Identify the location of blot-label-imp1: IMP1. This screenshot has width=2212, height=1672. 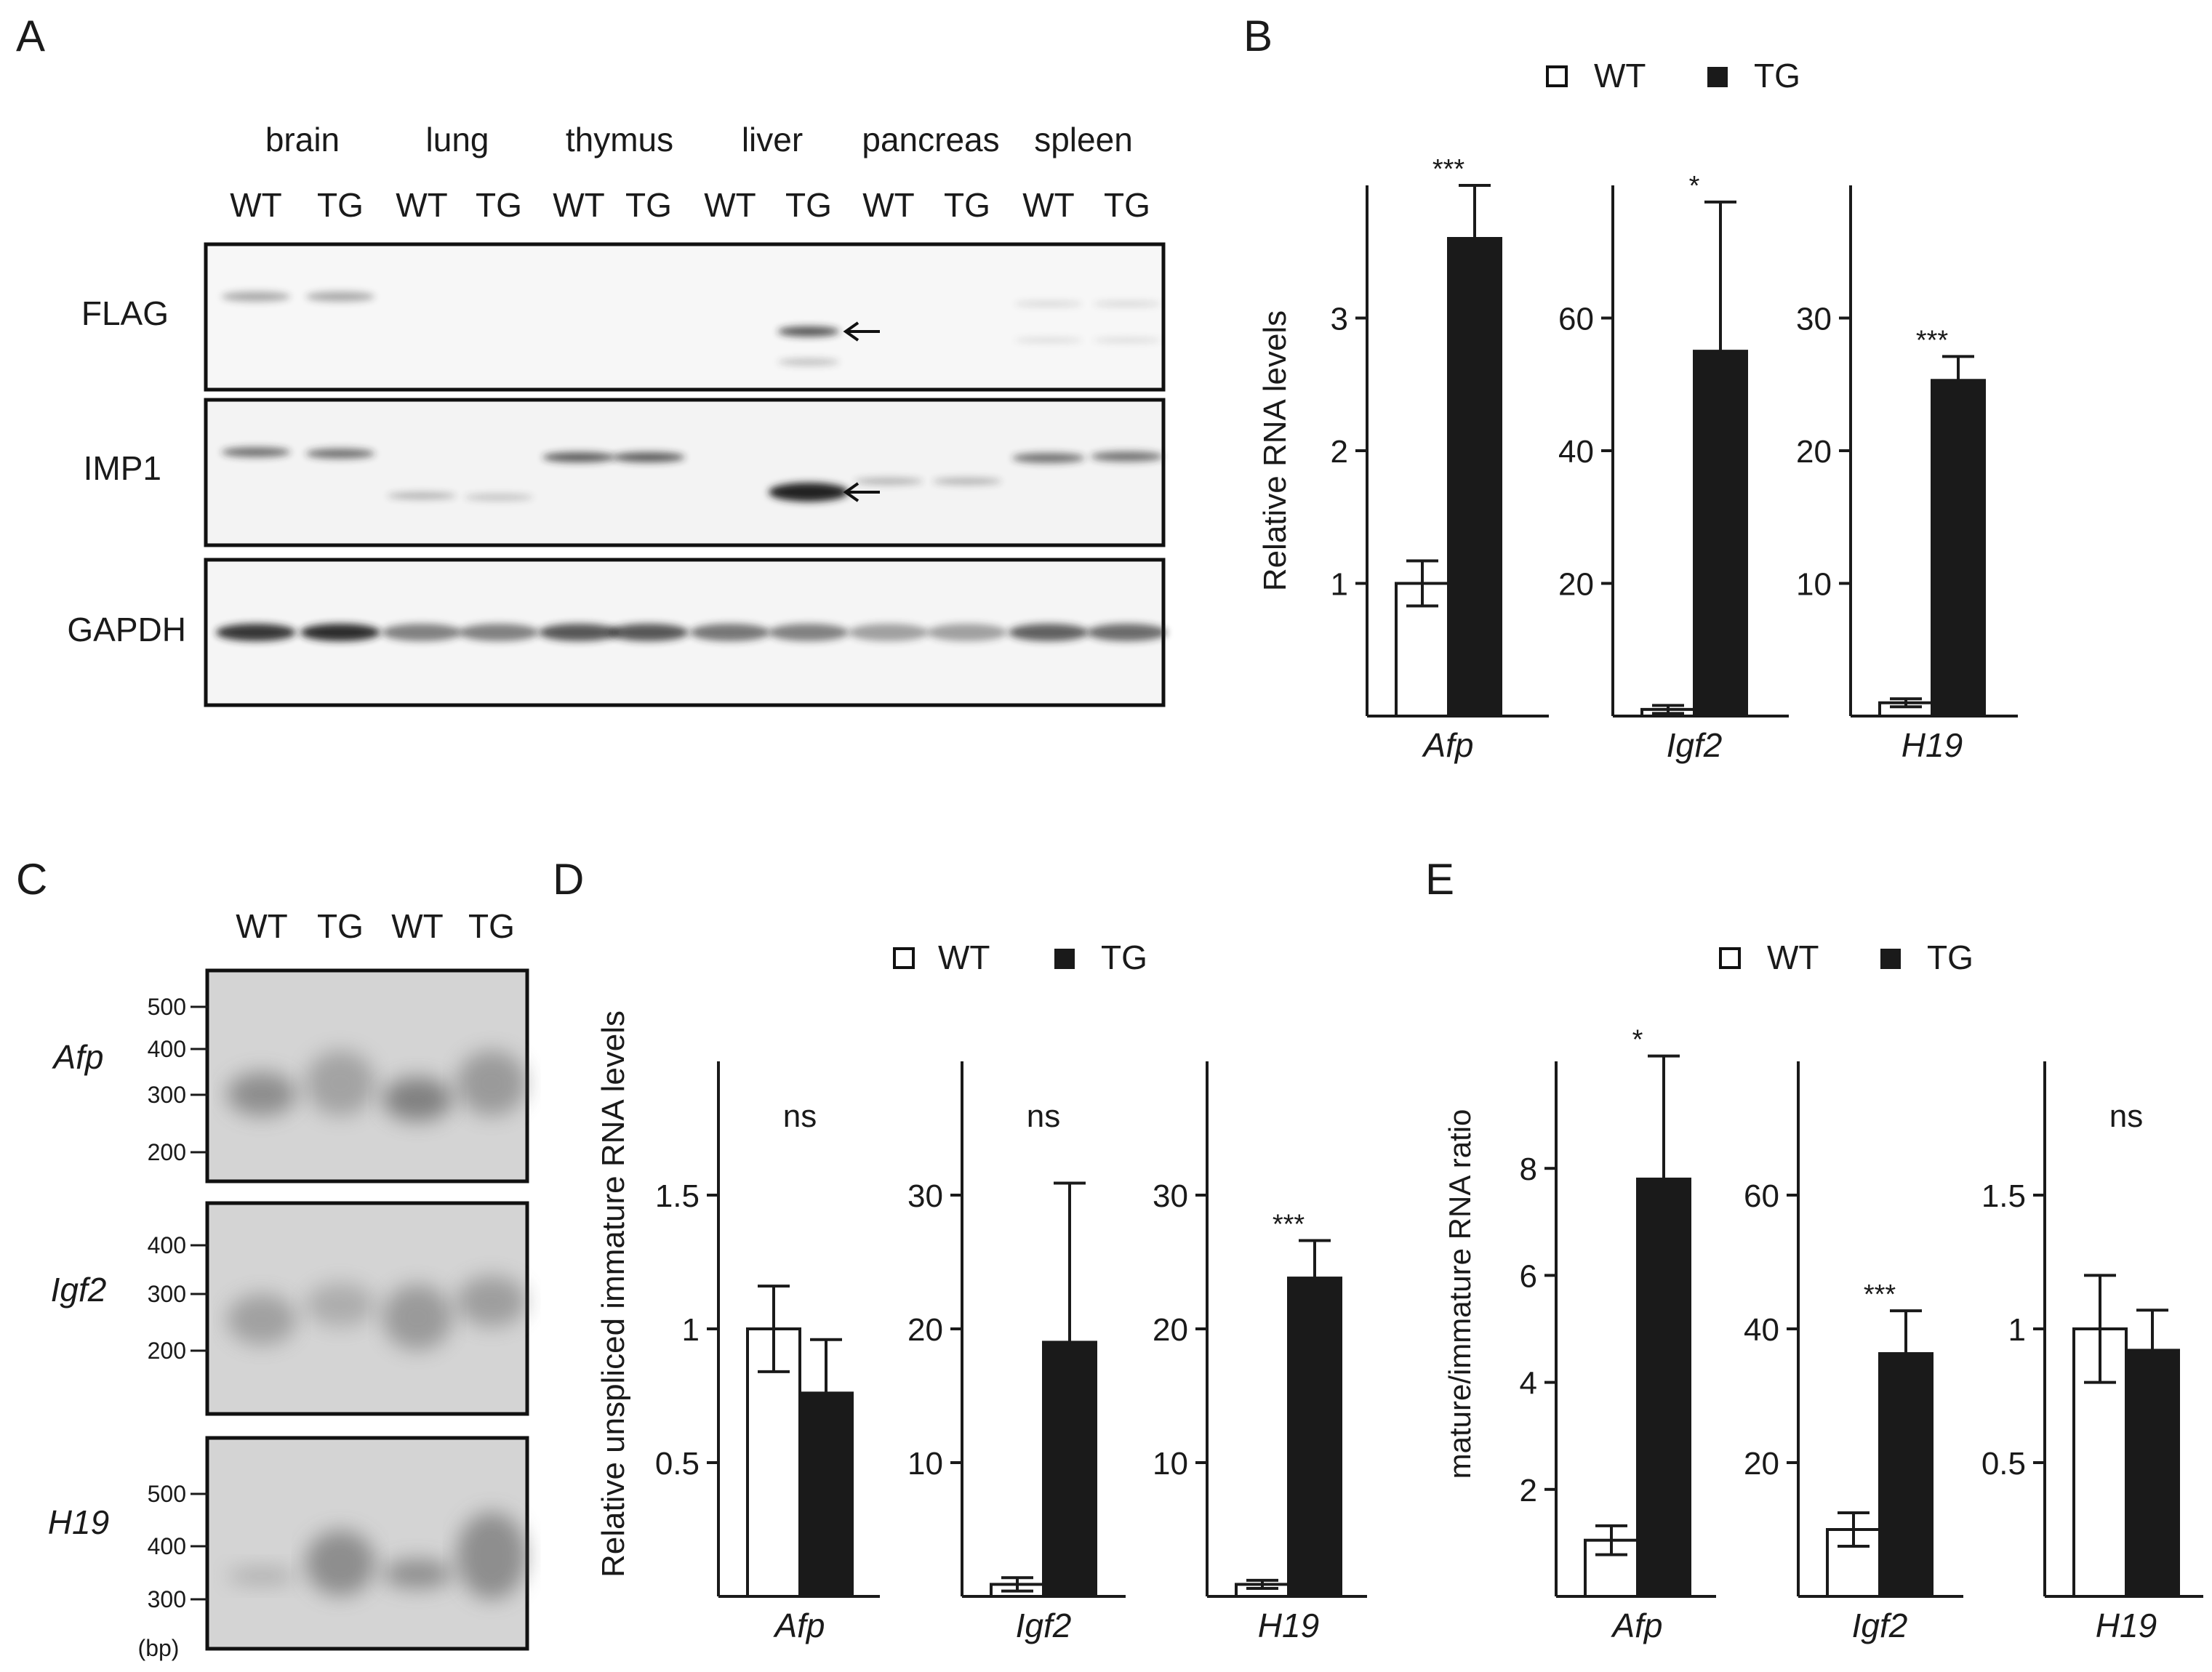
(122, 468).